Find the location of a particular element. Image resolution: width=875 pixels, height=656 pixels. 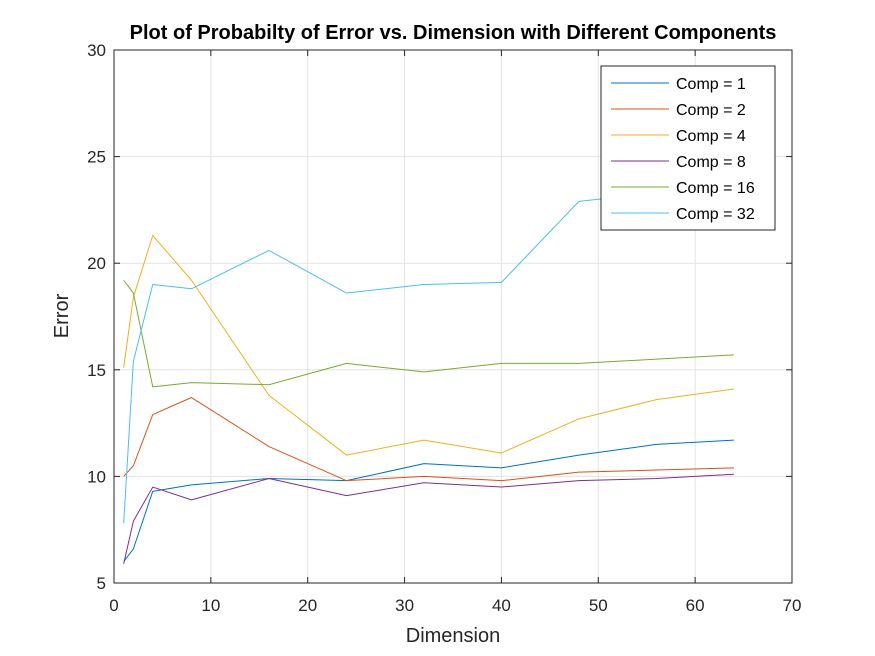

y-tick-label: 20 is located at coordinates (96, 263).